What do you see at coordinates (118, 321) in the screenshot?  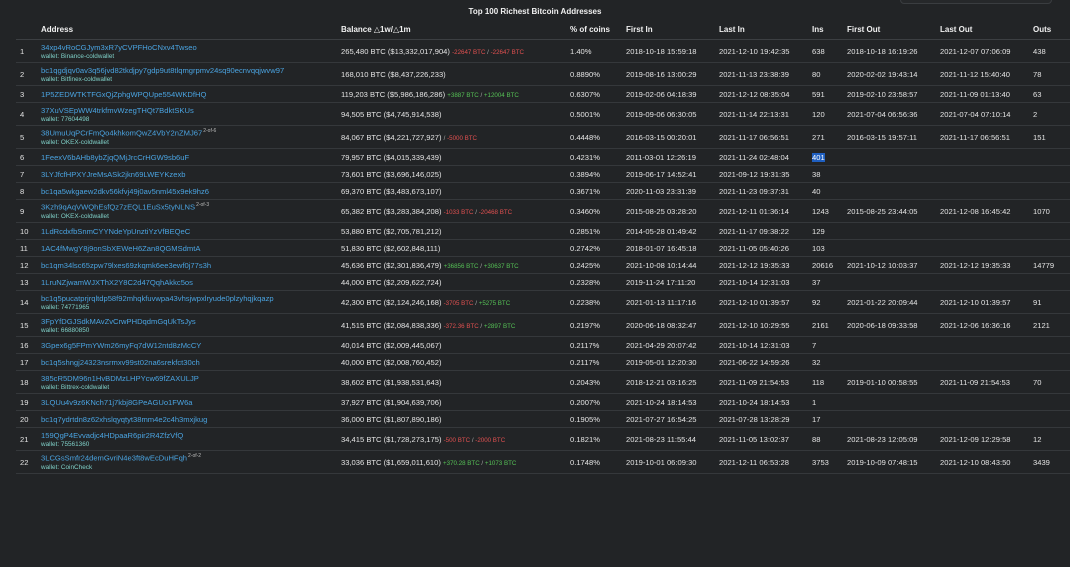 I see `address-link: 3FpYfDGJSdkMAvZvCrwPHDqdmGqUkTsJys` at bounding box center [118, 321].